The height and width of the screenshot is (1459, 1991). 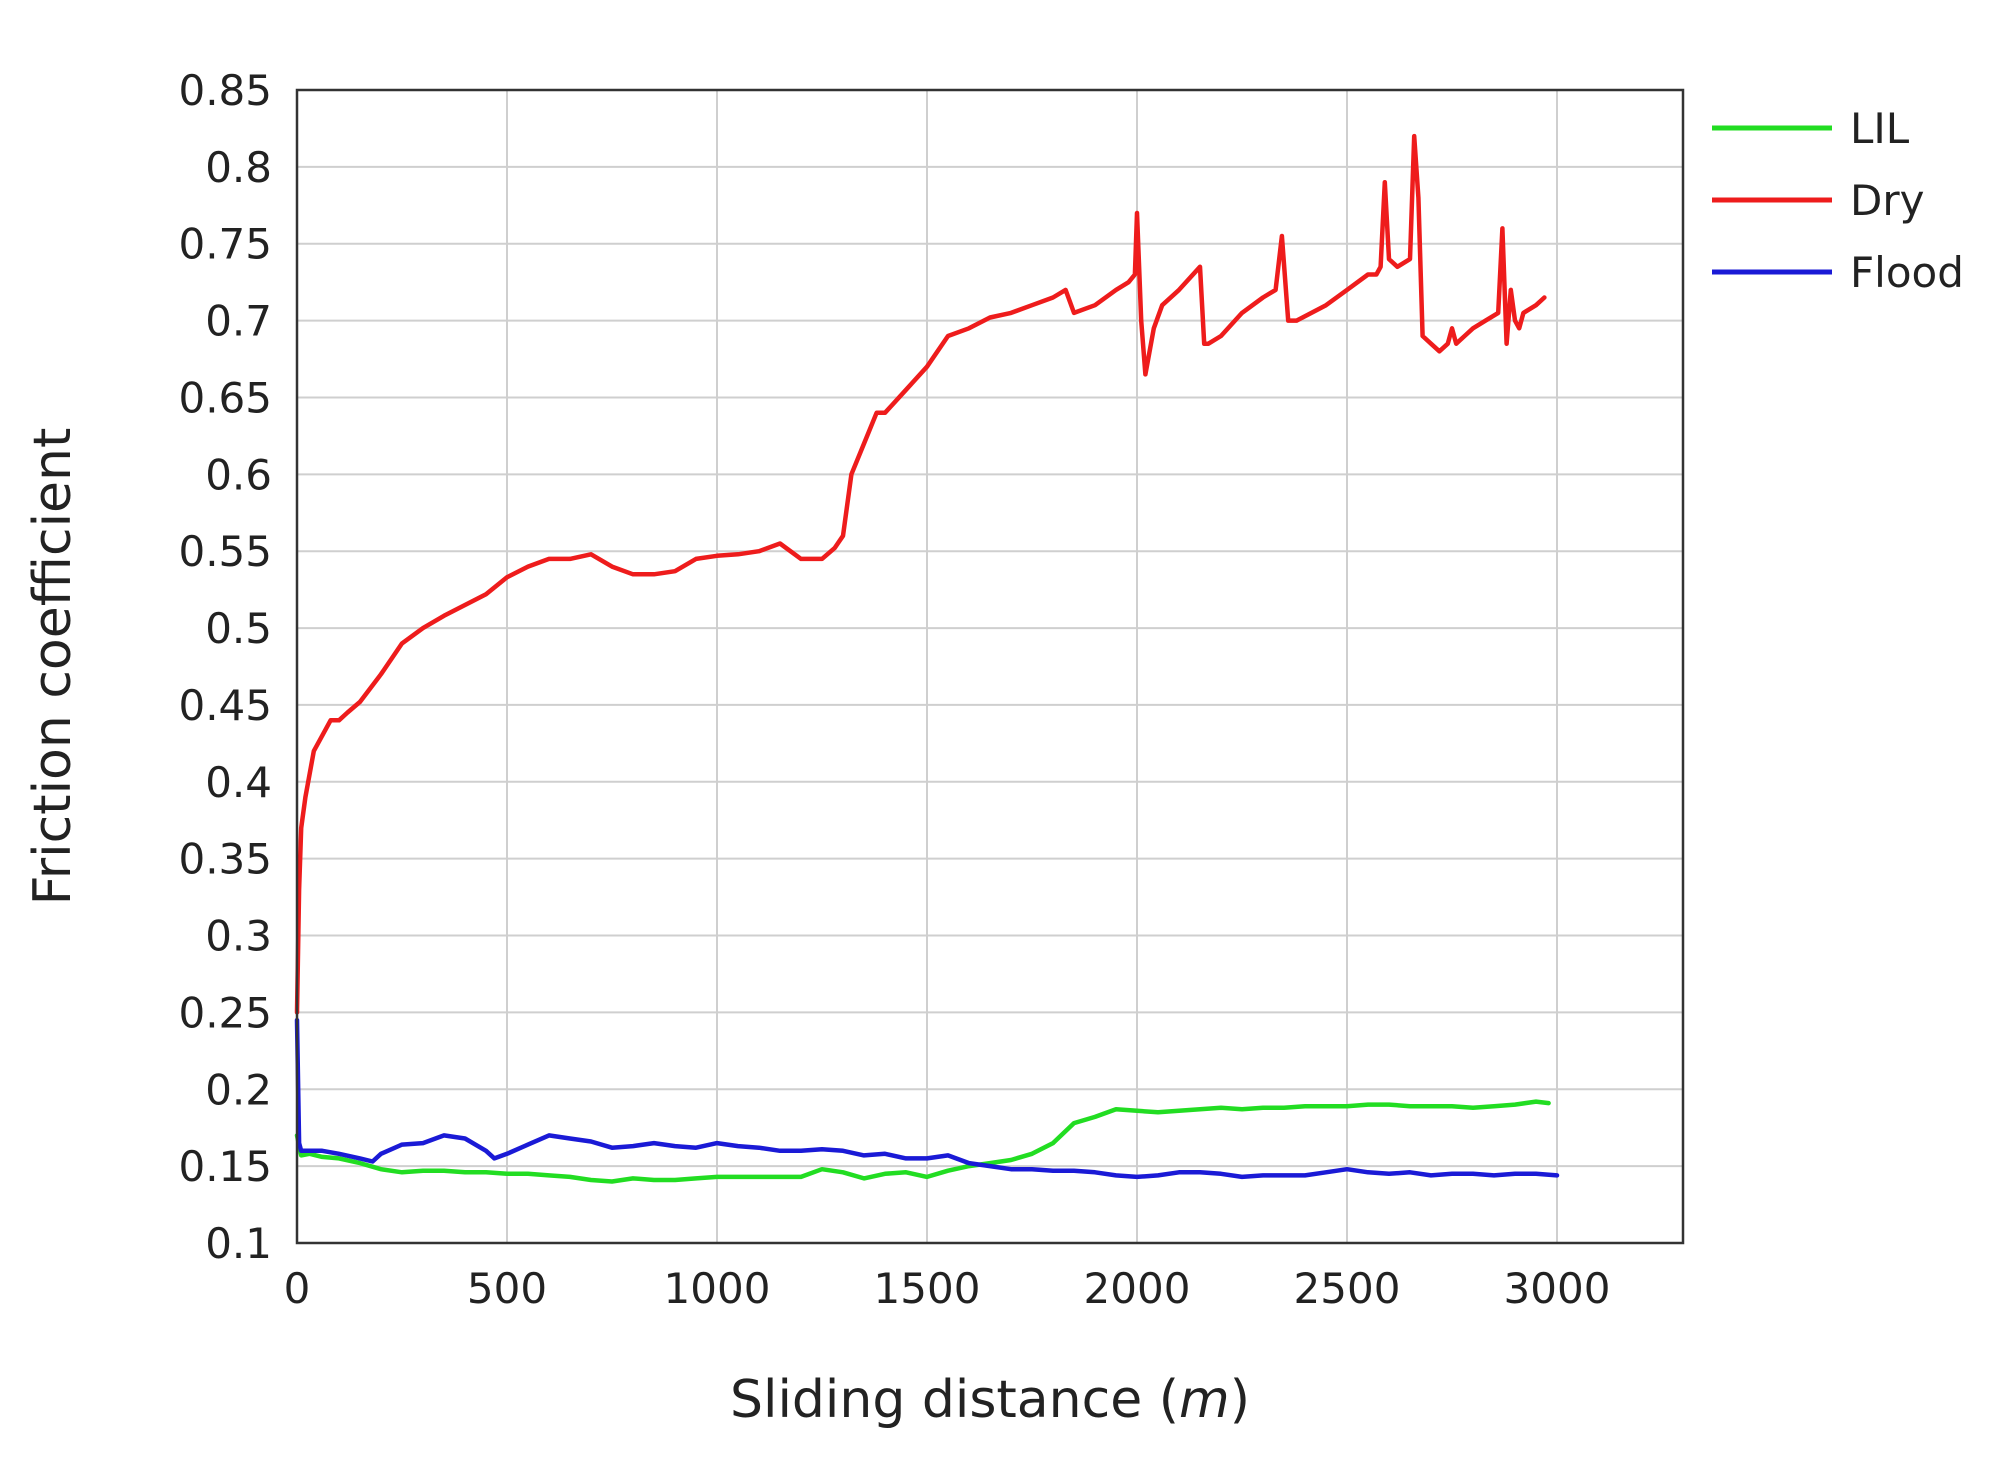 What do you see at coordinates (1557, 1288) in the screenshot?
I see `x-tick-label: 3000` at bounding box center [1557, 1288].